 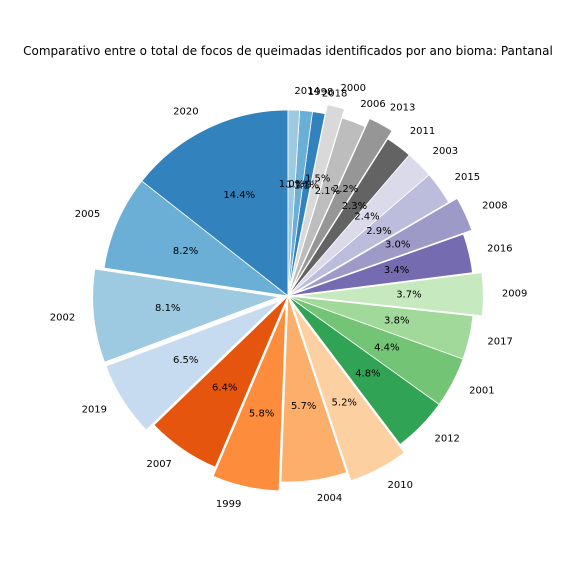 What do you see at coordinates (367, 373) in the screenshot?
I see `pie-percent-label-2012: 4.8%` at bounding box center [367, 373].